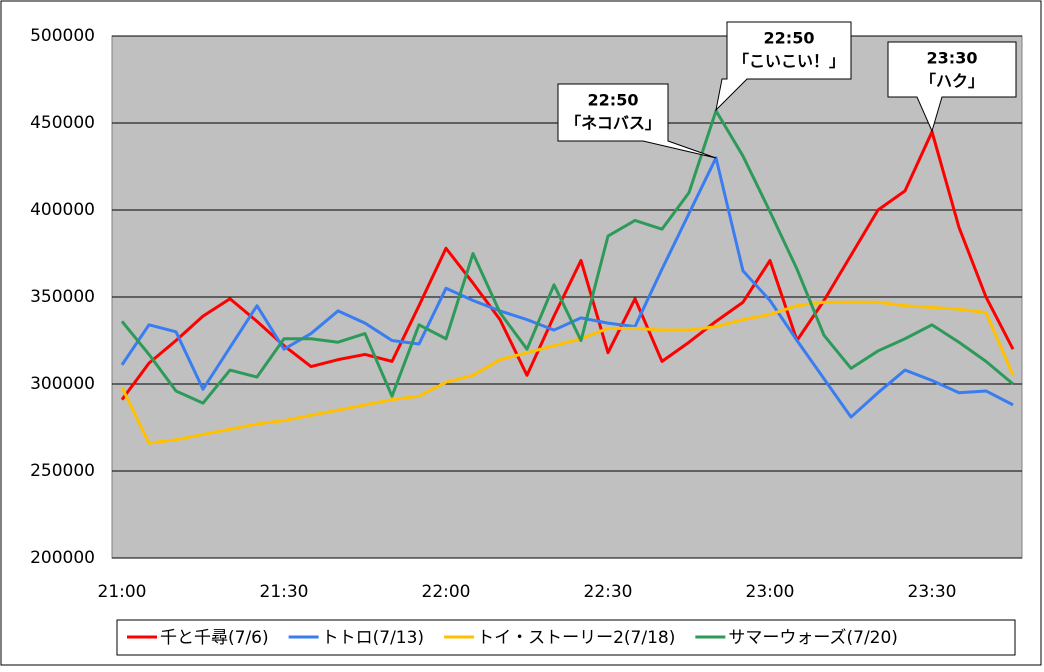 The width and height of the screenshot is (1044, 672). What do you see at coordinates (284, 592) in the screenshot?
I see `x-tick-label: 21:30` at bounding box center [284, 592].